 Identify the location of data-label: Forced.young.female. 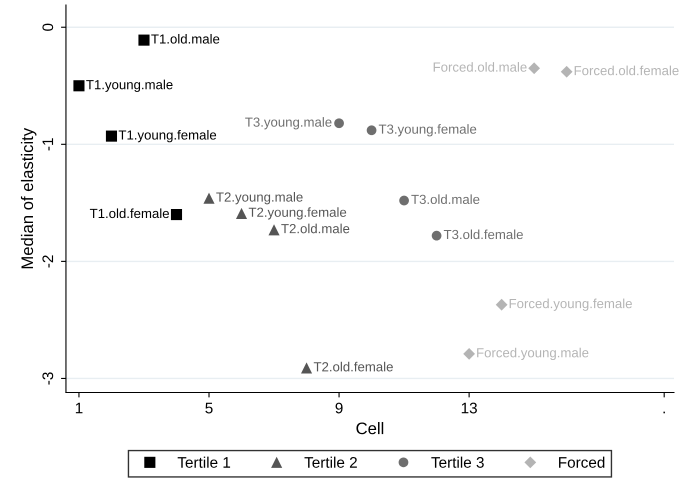
(571, 304).